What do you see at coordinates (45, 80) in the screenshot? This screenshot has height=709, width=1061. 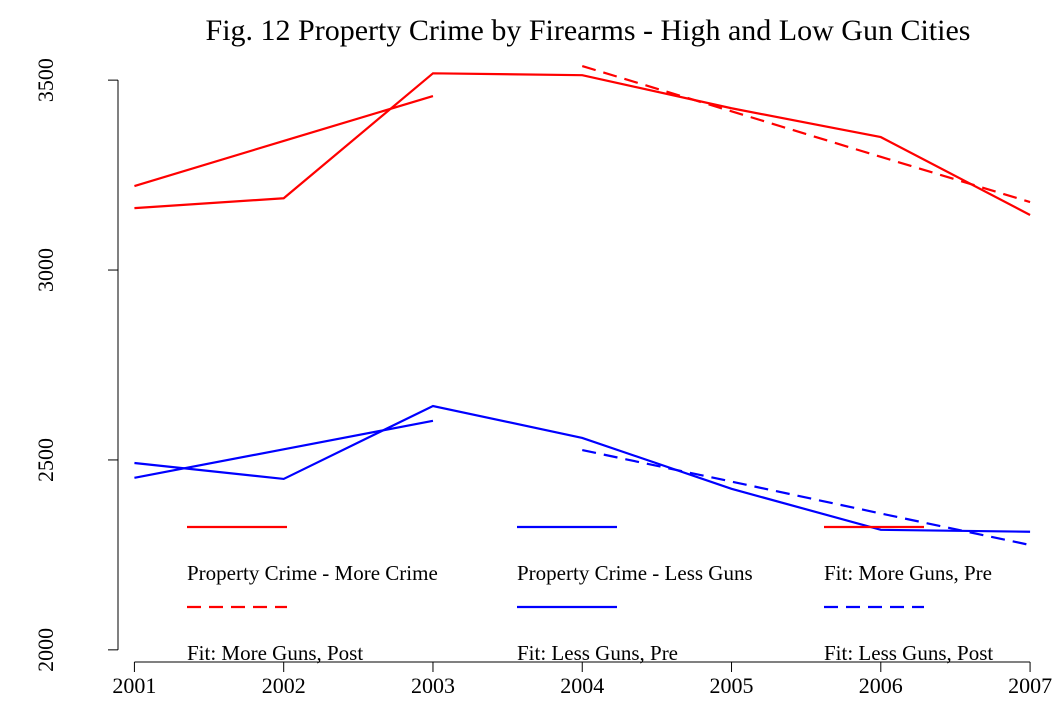 I see `y-tick-label: 3500` at bounding box center [45, 80].